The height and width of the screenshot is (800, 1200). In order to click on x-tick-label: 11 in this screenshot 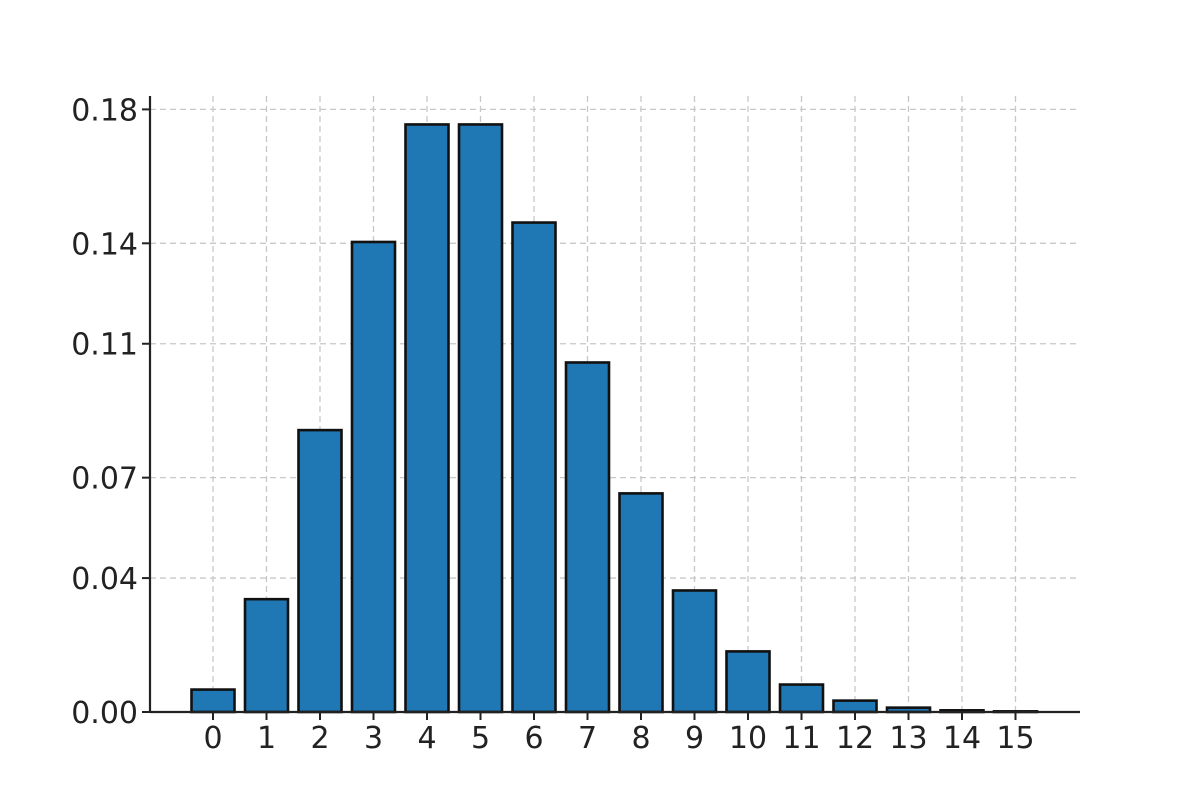, I will do `click(801, 738)`.